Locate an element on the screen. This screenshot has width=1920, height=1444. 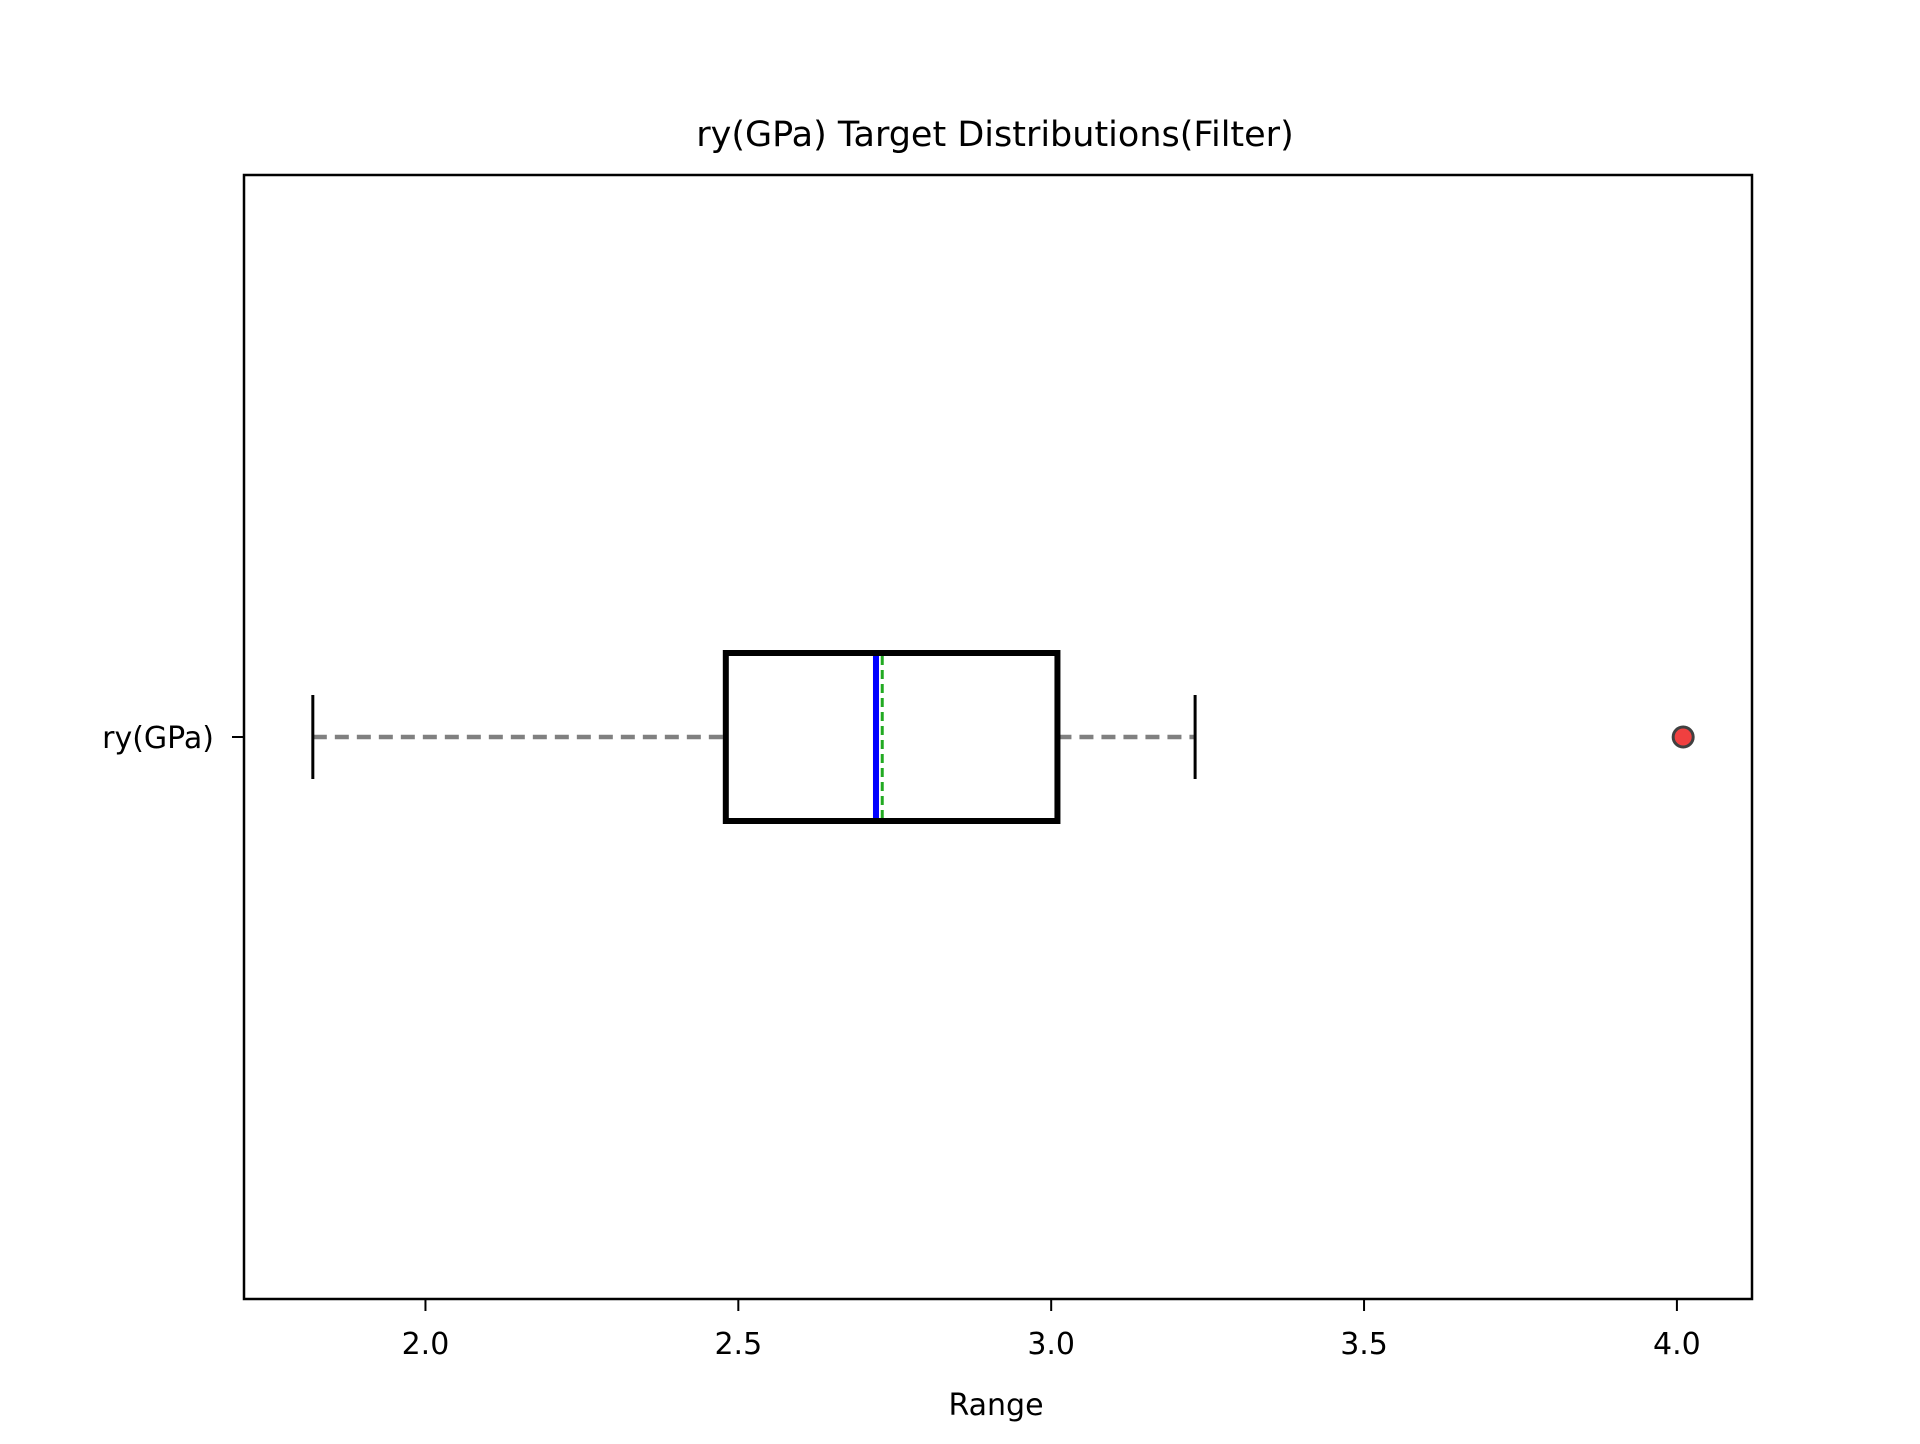
x-tick-label: 4.0 is located at coordinates (1677, 1344).